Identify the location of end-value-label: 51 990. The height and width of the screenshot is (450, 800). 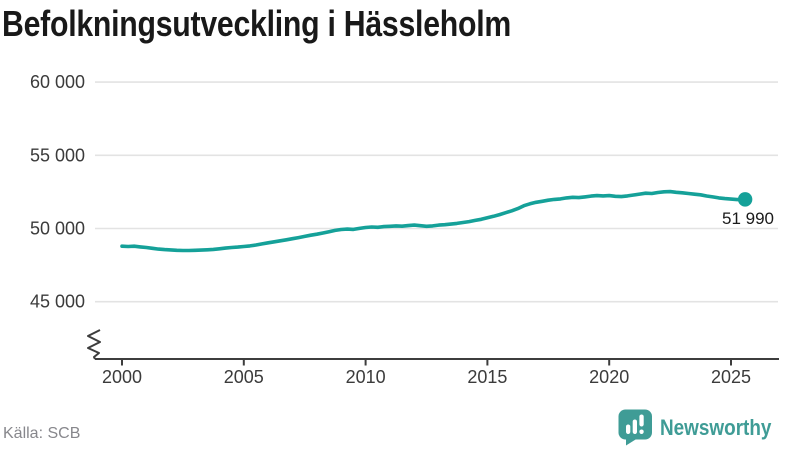
(748, 218).